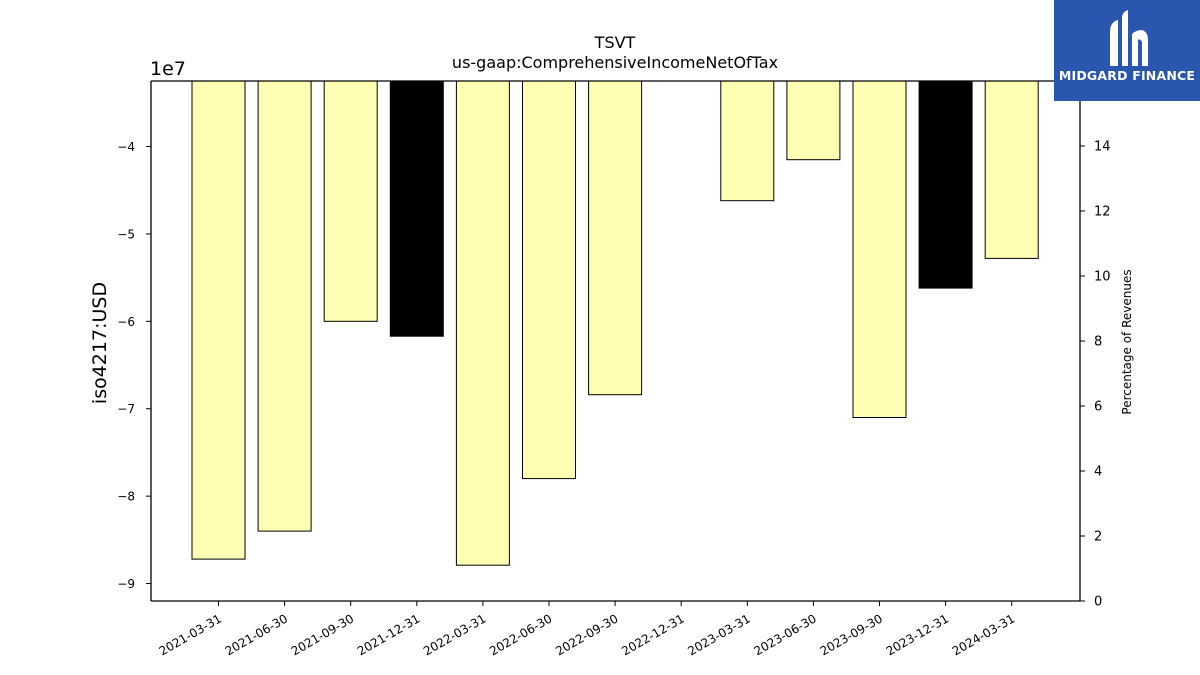 The image size is (1200, 675). What do you see at coordinates (1102, 147) in the screenshot?
I see `y2-tick-label: 14` at bounding box center [1102, 147].